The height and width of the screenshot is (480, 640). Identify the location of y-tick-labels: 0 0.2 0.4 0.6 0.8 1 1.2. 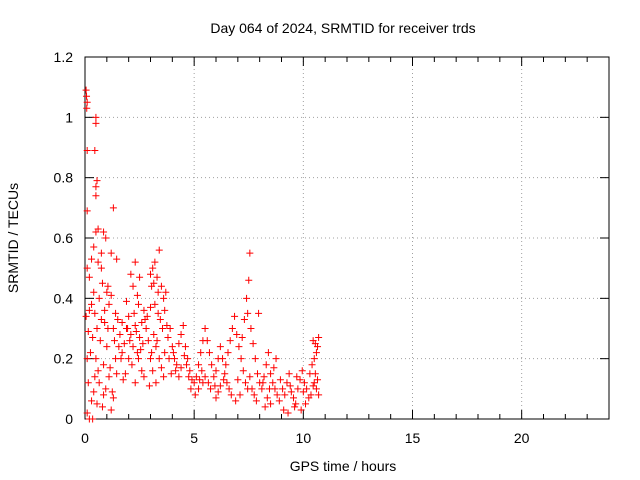
(64, 238).